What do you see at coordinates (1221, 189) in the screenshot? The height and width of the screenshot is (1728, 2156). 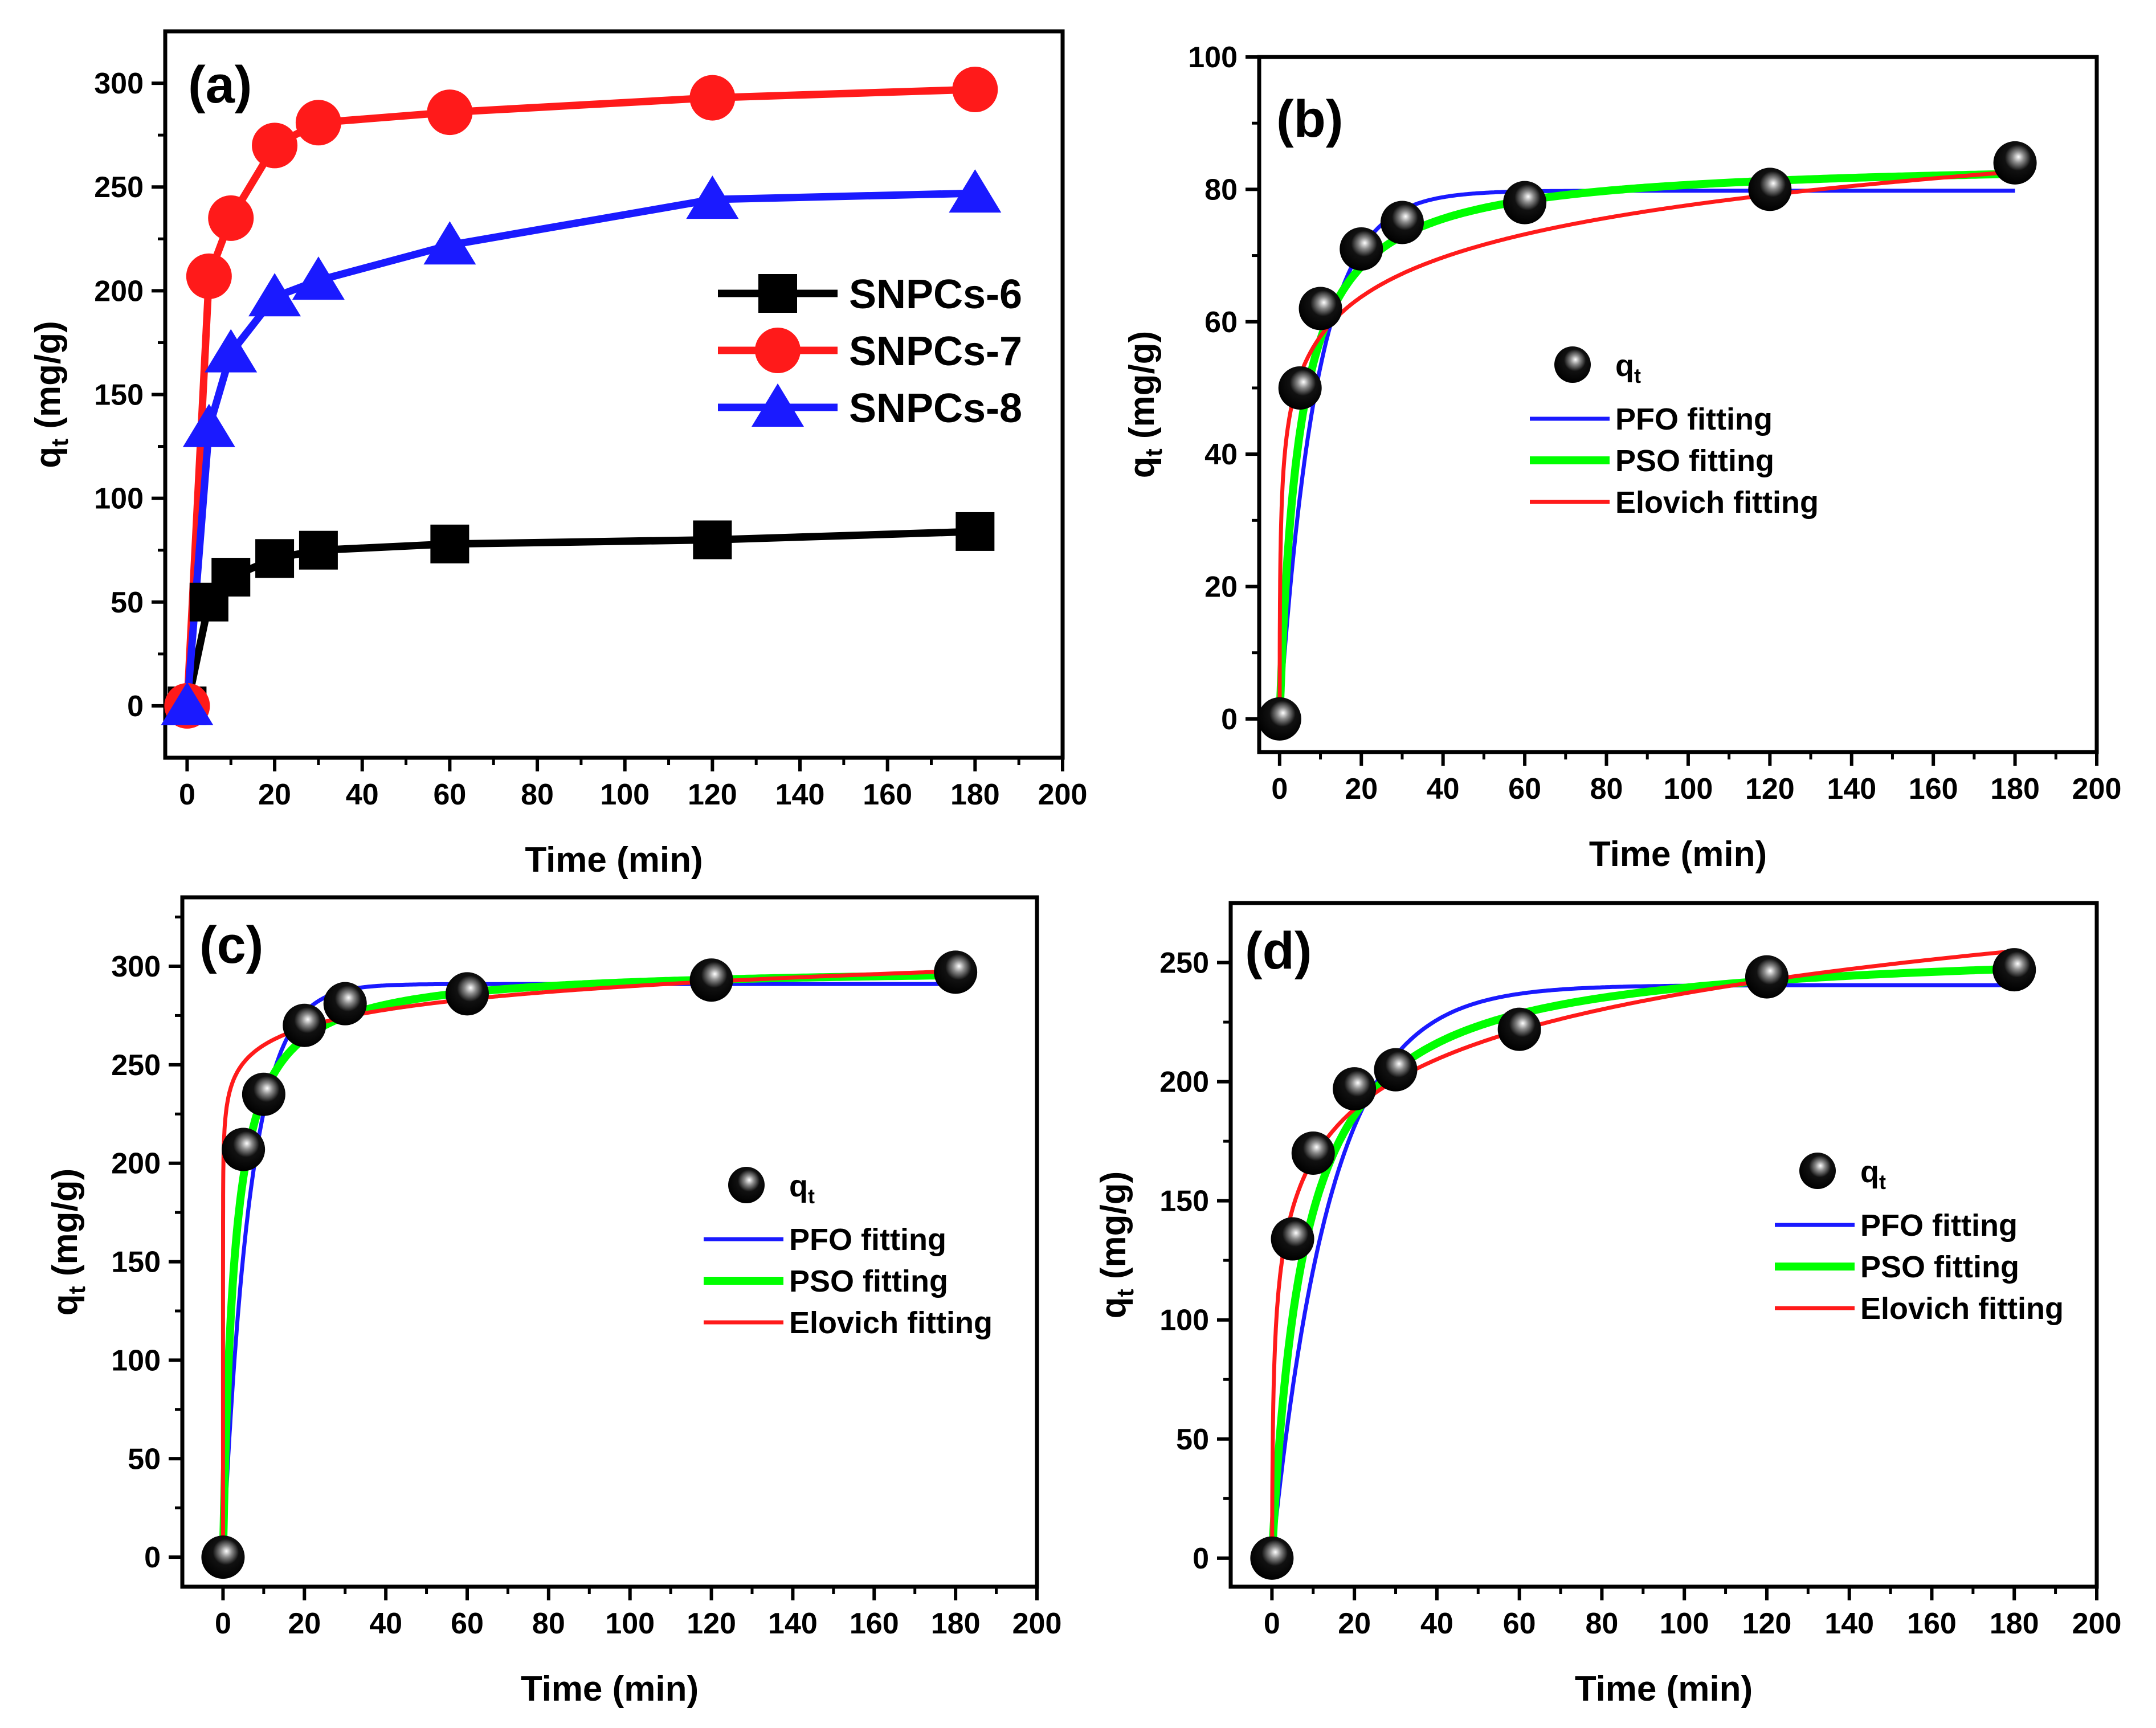 I see `y-tick-label: 80` at bounding box center [1221, 189].